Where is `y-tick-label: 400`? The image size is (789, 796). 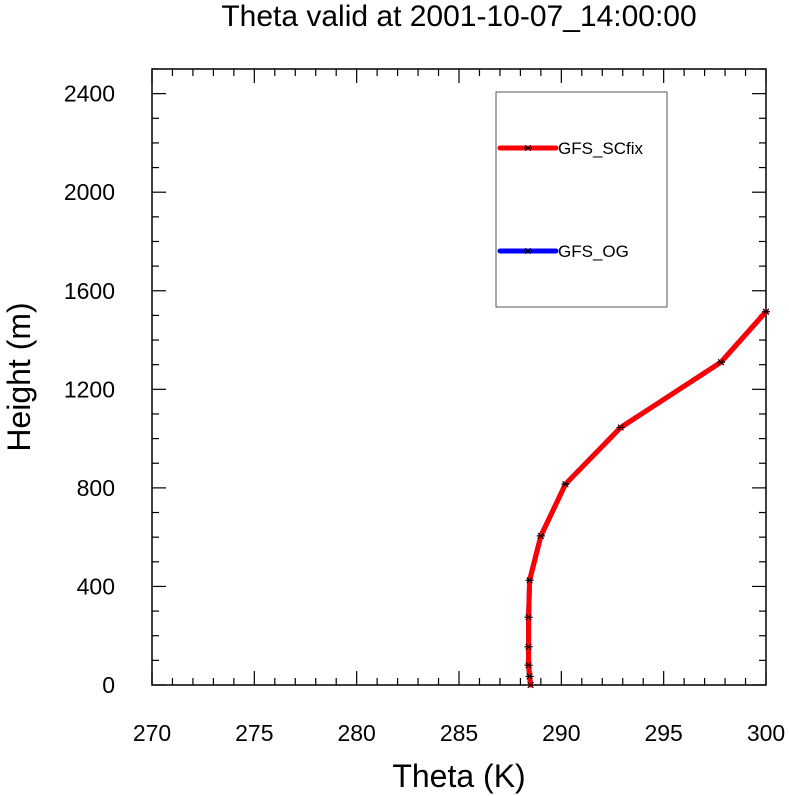
y-tick-label: 400 is located at coordinates (96, 586).